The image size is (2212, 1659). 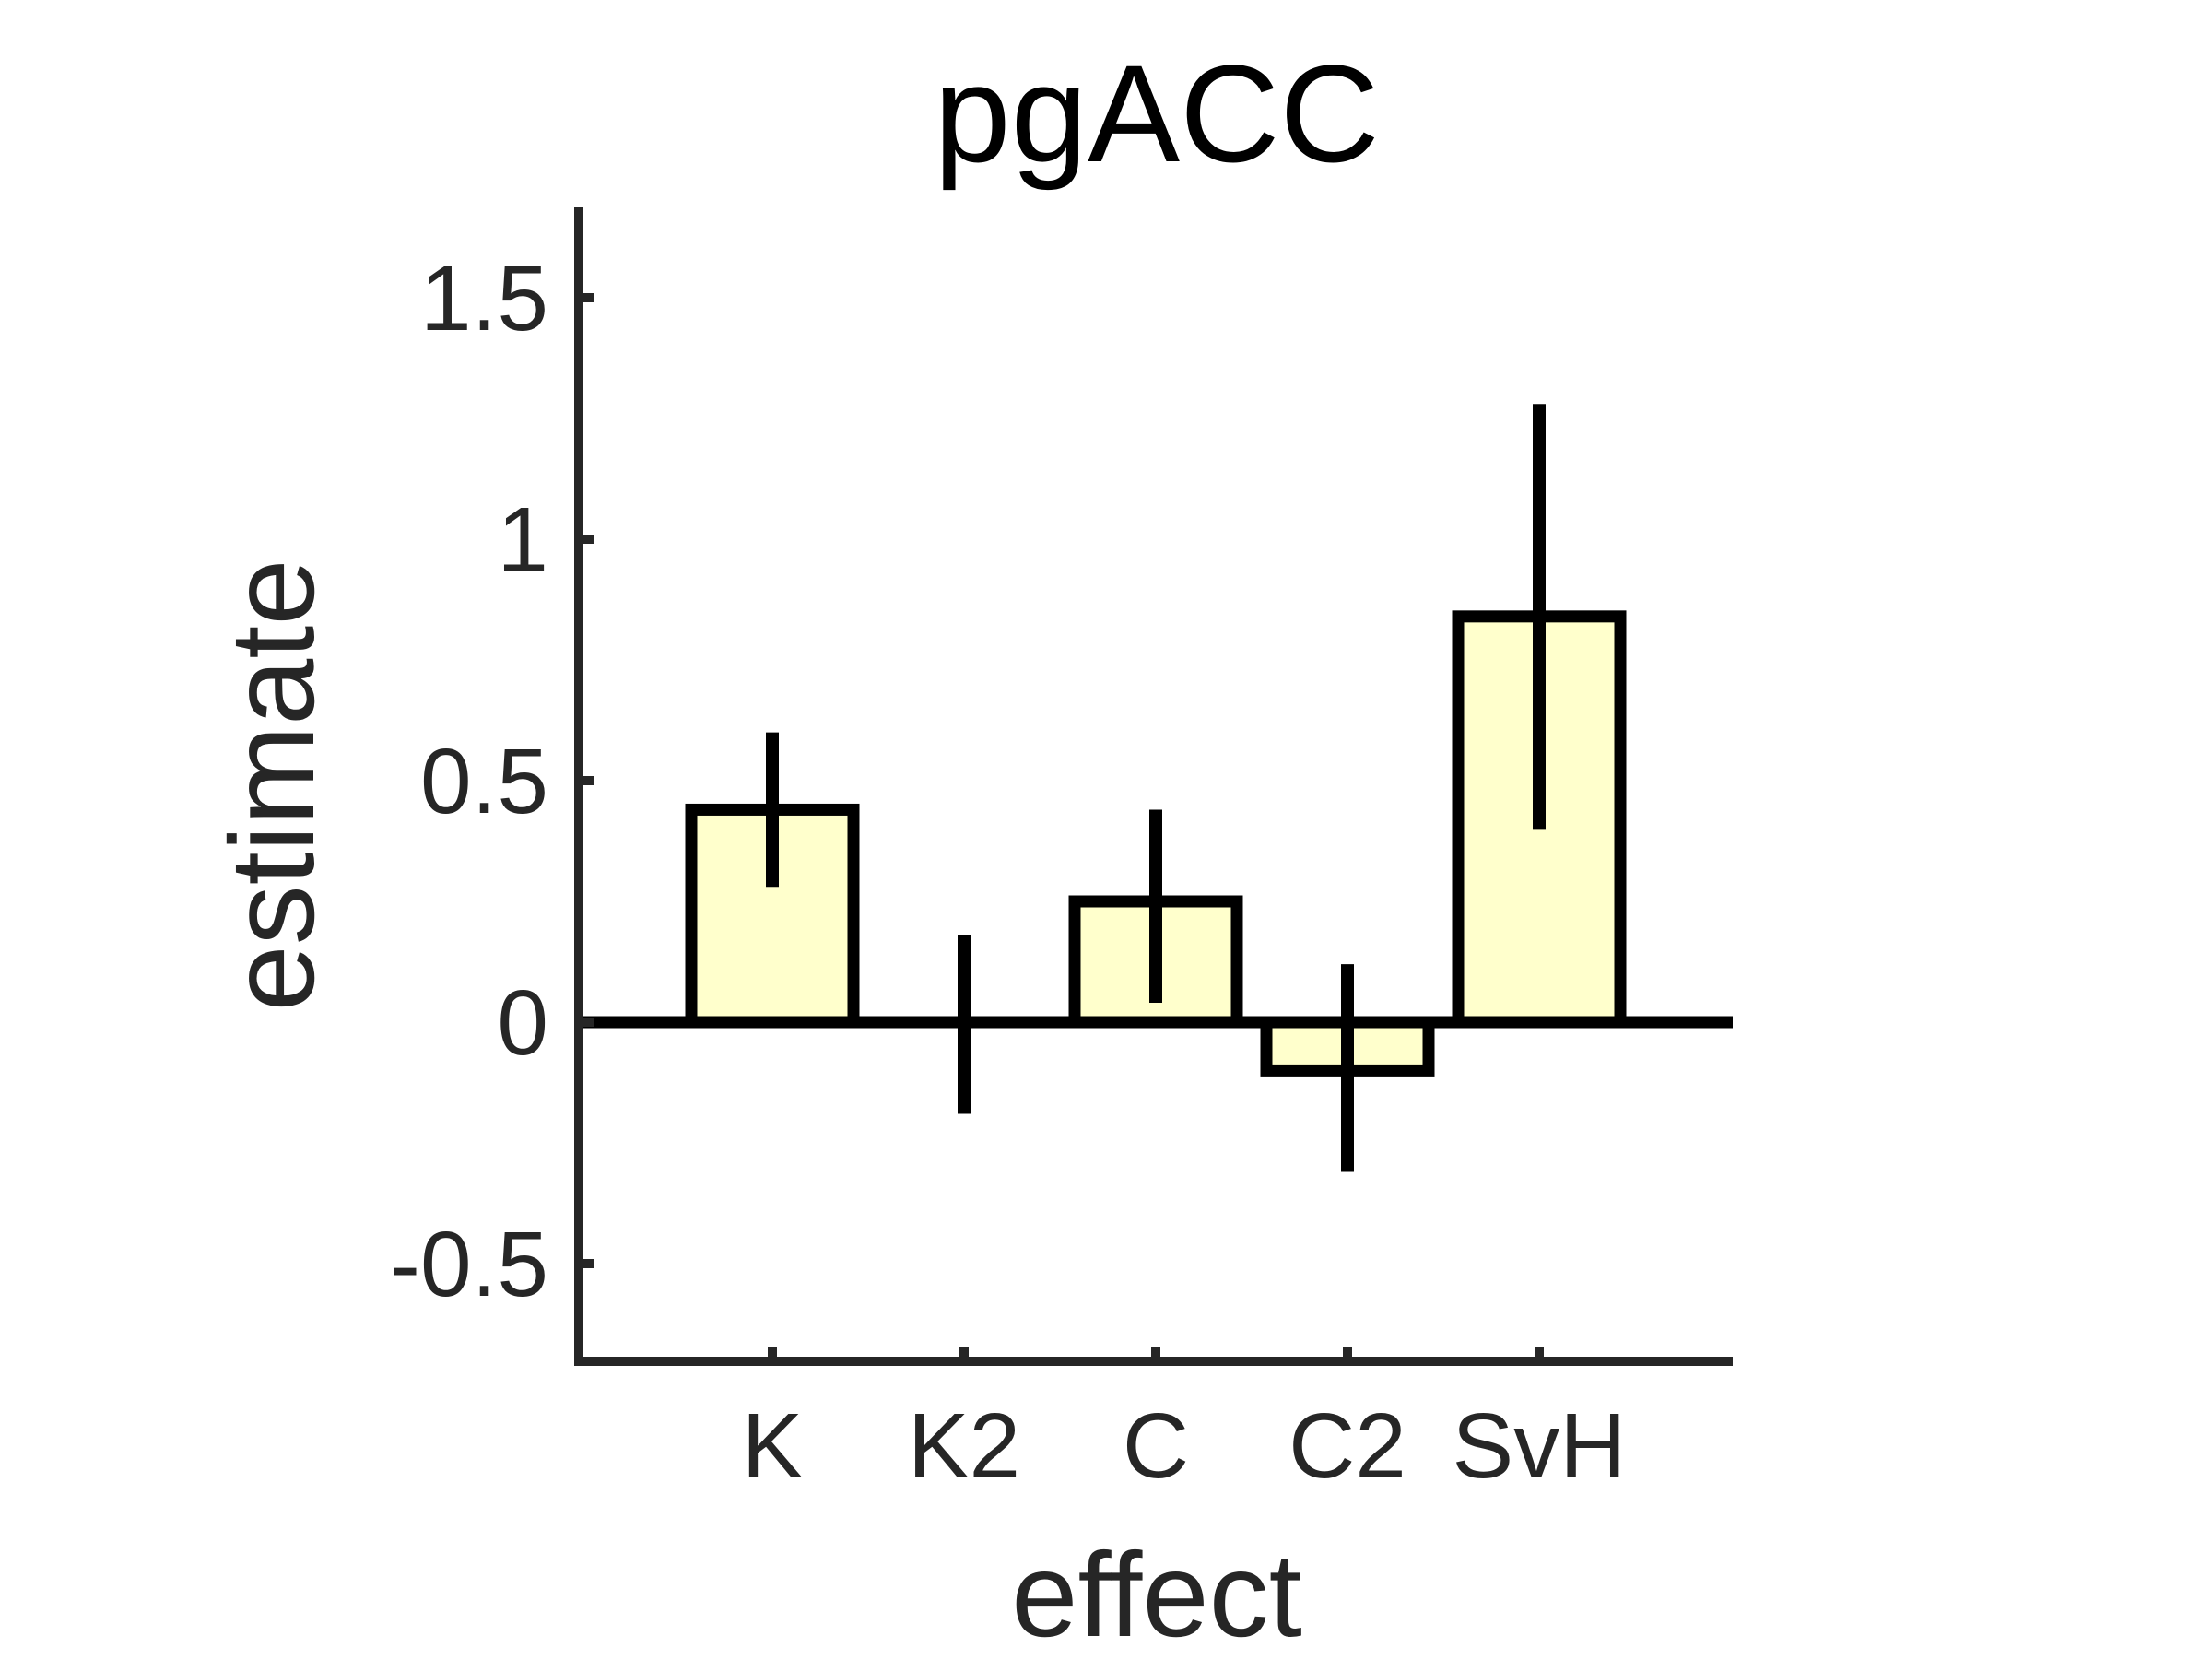 What do you see at coordinates (1156, 1593) in the screenshot?
I see `x-axis-label: effect` at bounding box center [1156, 1593].